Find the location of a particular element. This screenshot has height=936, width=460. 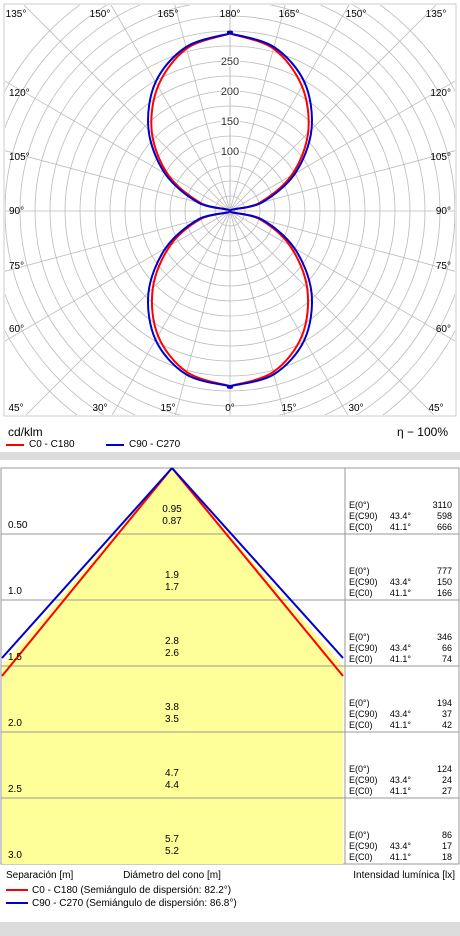

c90-cone-line-right is located at coordinates (257, 563).